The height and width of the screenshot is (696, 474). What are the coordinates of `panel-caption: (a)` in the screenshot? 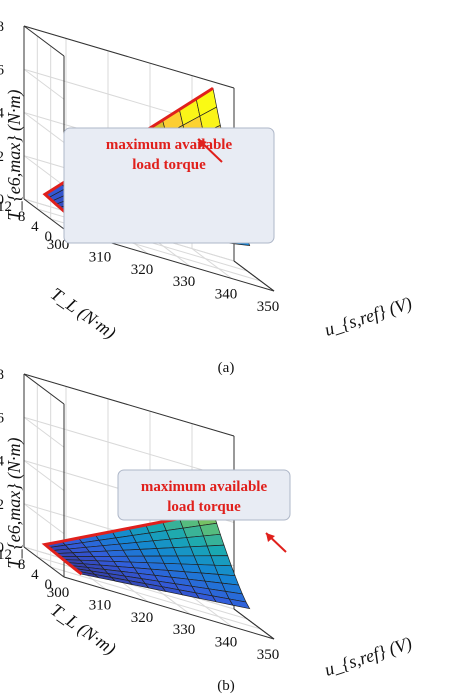 It's located at (226, 368).